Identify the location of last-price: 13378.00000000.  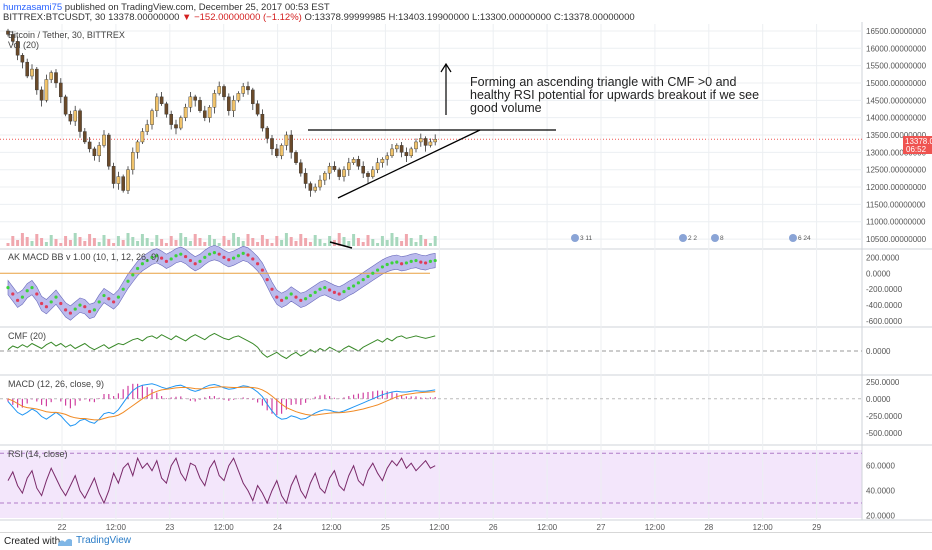
(144, 17).